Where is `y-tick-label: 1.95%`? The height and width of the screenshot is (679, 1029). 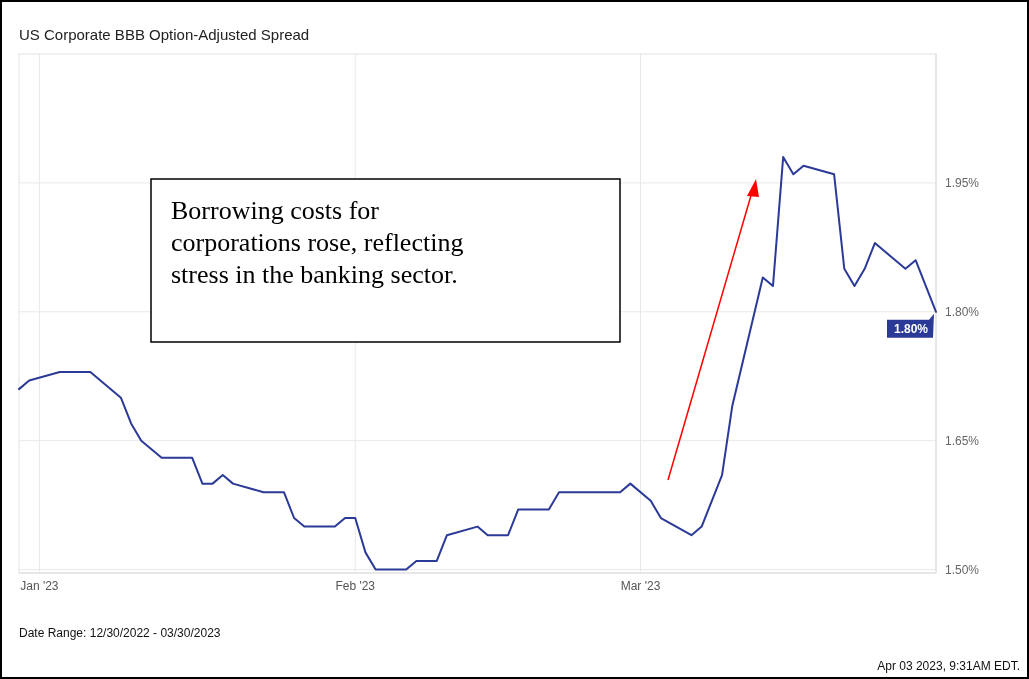
y-tick-label: 1.95% is located at coordinates (962, 182).